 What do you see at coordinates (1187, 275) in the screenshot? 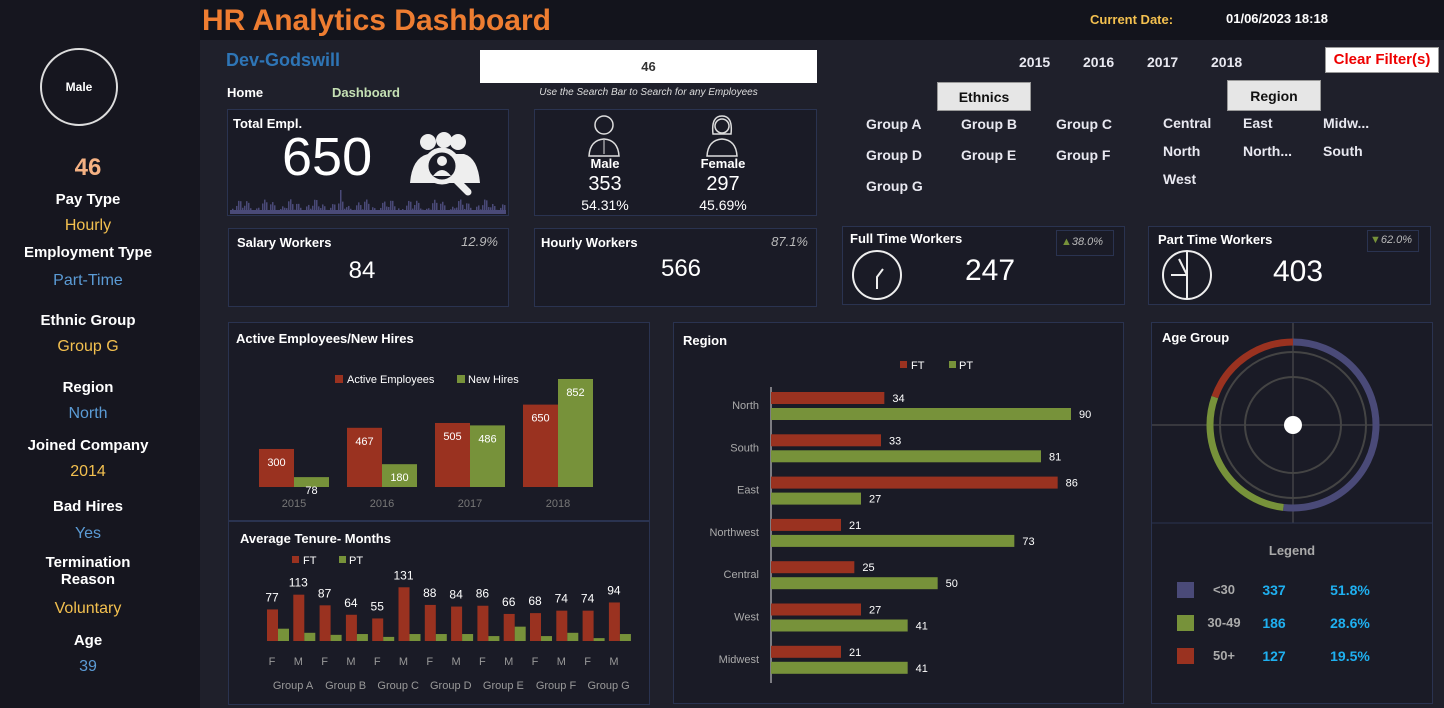
I see `half-clock-icon` at bounding box center [1187, 275].